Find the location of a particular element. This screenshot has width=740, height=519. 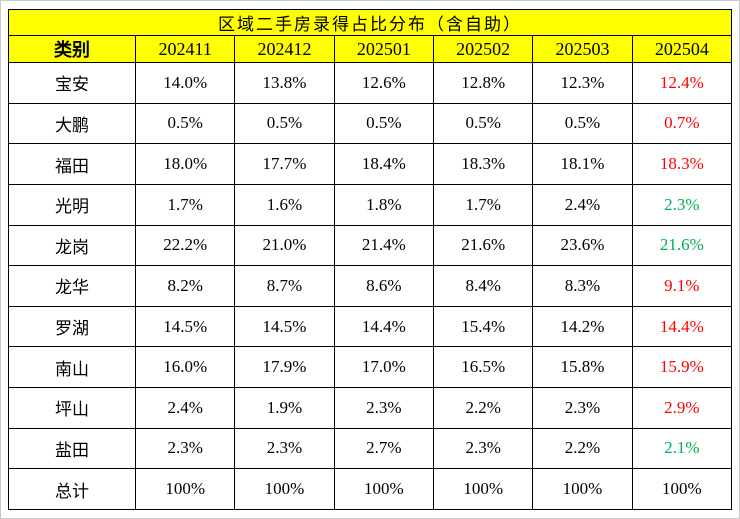

value-cell: 18.4% is located at coordinates (383, 164).